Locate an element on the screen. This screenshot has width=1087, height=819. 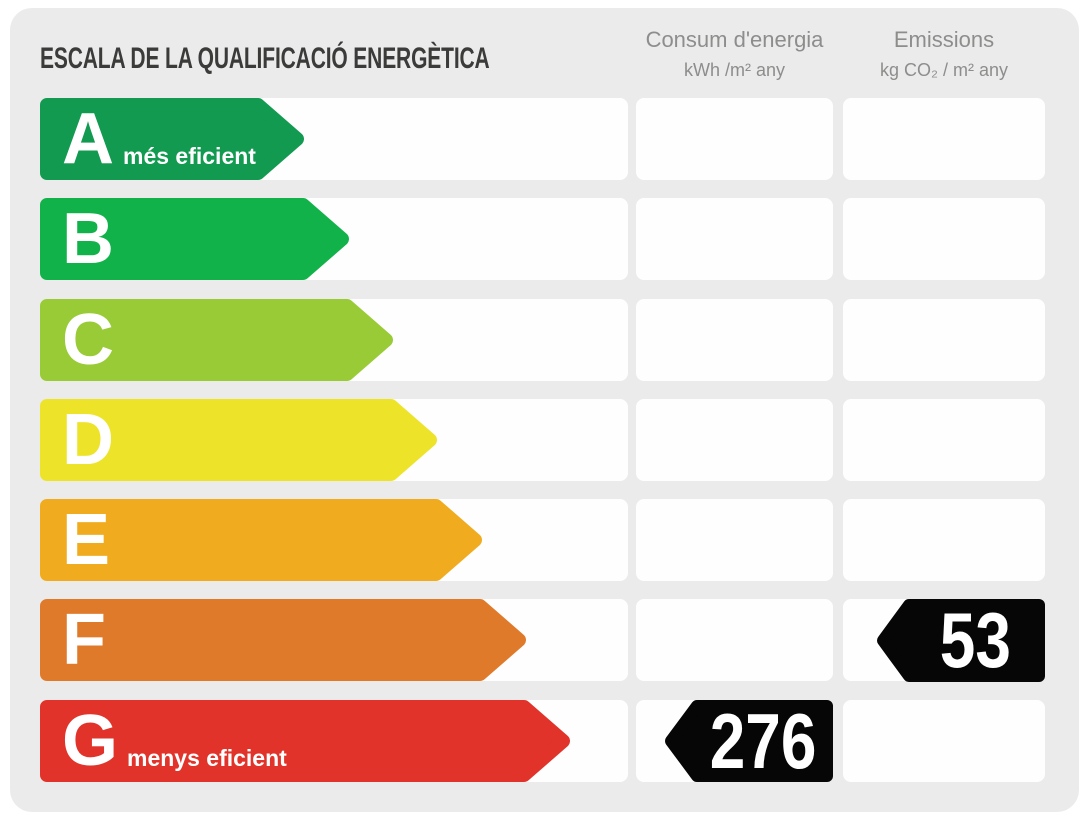
page-title: ESCALA DE LA QUALIFICACIÓ ENERGÈTICA is located at coordinates (265, 58).